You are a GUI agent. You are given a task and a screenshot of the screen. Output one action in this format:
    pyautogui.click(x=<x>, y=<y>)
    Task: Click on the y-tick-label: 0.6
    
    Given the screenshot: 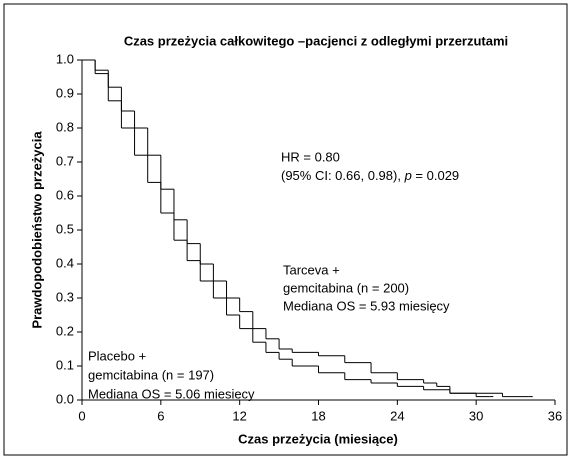 What is the action you would take?
    pyautogui.click(x=65, y=194)
    